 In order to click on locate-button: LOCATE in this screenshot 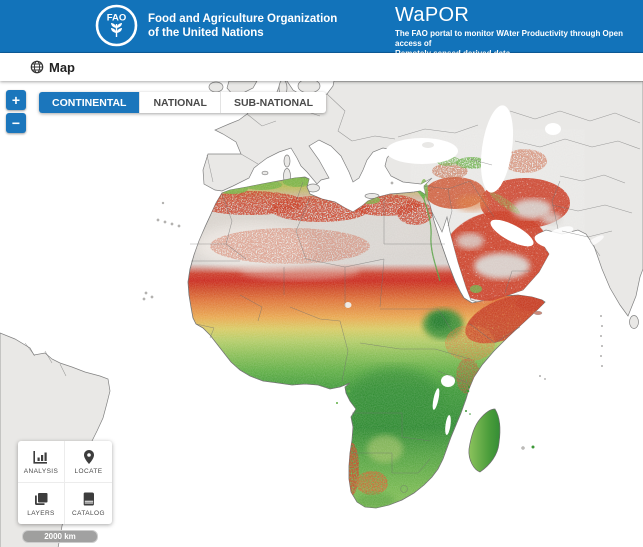, I will do `click(88, 462)`.